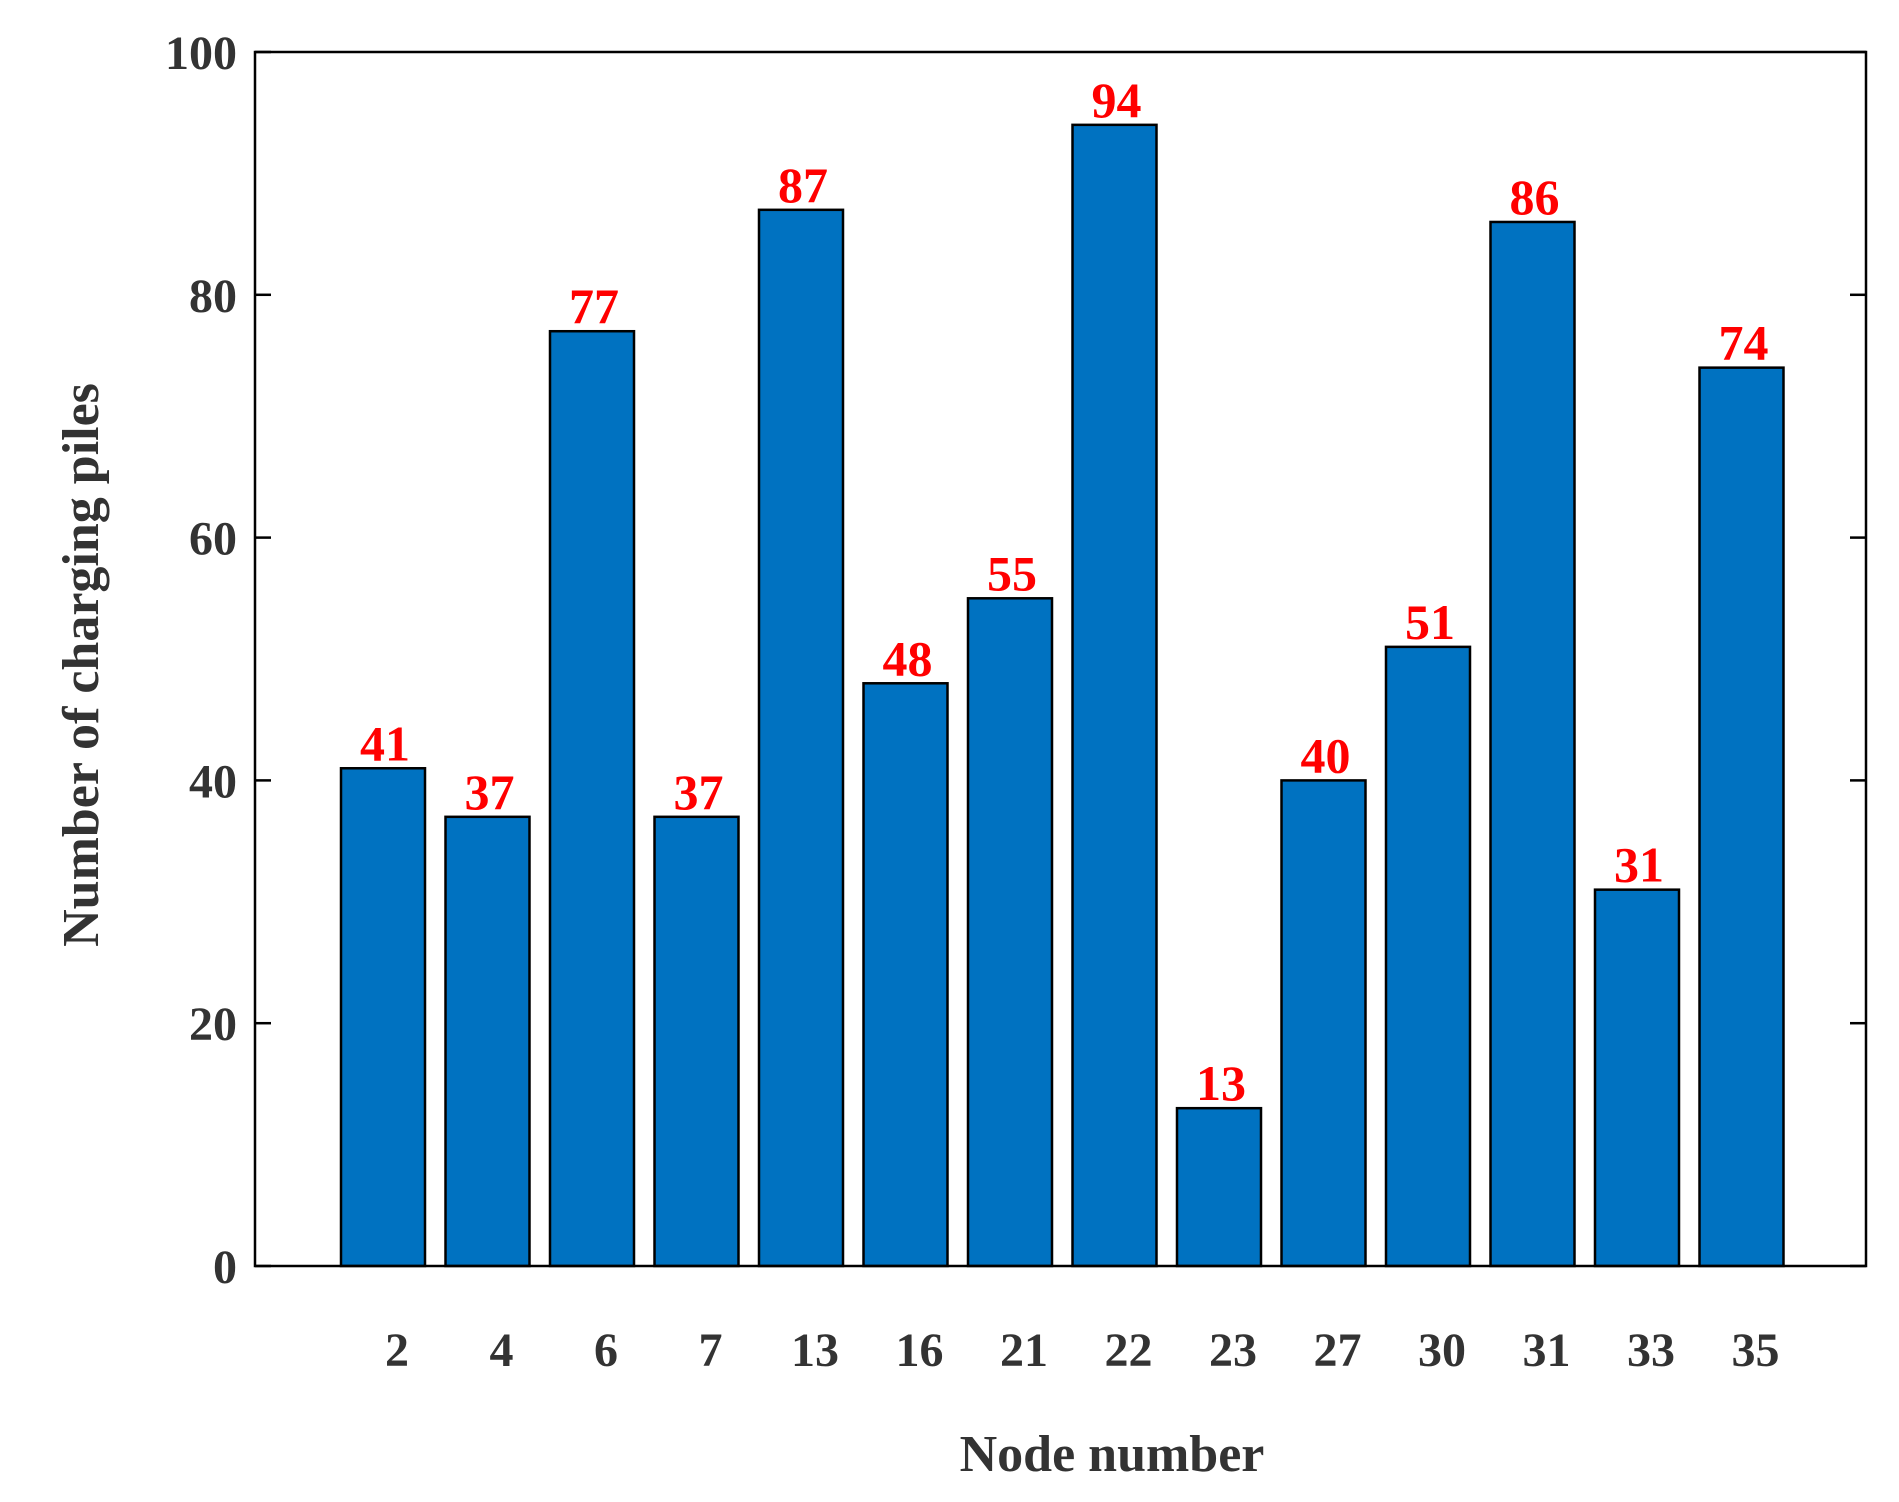 Image resolution: width=1899 pixels, height=1502 pixels. What do you see at coordinates (1535, 197) in the screenshot?
I see `data-label-31: 86` at bounding box center [1535, 197].